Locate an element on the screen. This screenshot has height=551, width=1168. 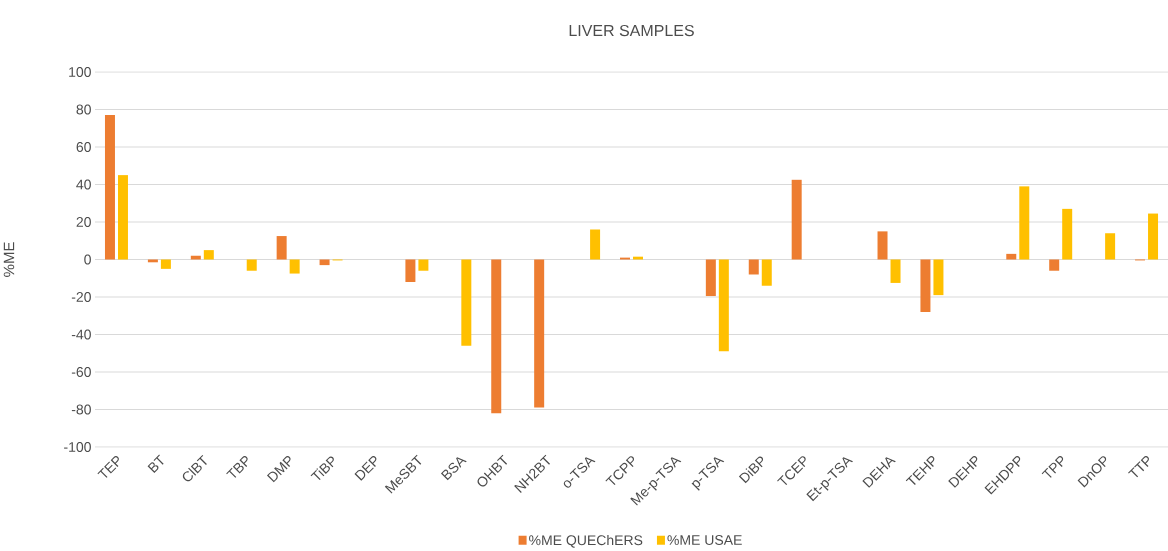
x-tick-label: TTP is located at coordinates (1138, 467).